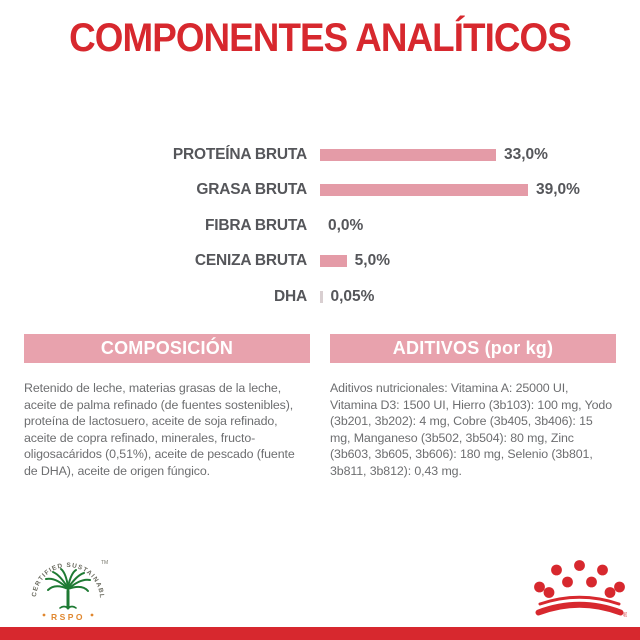 Image resolution: width=640 pixels, height=640 pixels. What do you see at coordinates (372, 261) in the screenshot?
I see `chart-value-label: 5,0%` at bounding box center [372, 261].